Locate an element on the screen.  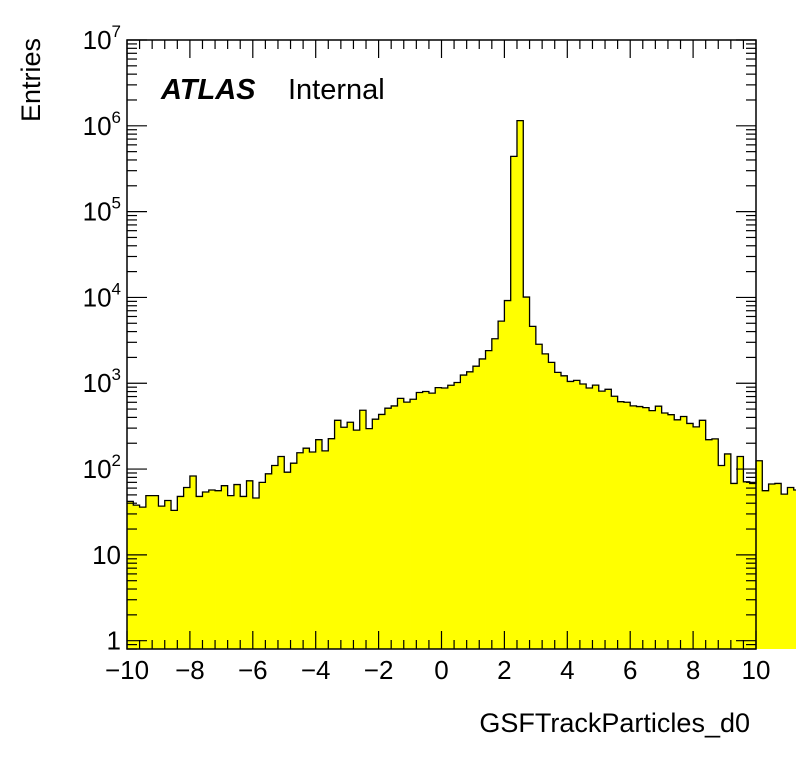
x-tick-label: 6 is located at coordinates (630, 670).